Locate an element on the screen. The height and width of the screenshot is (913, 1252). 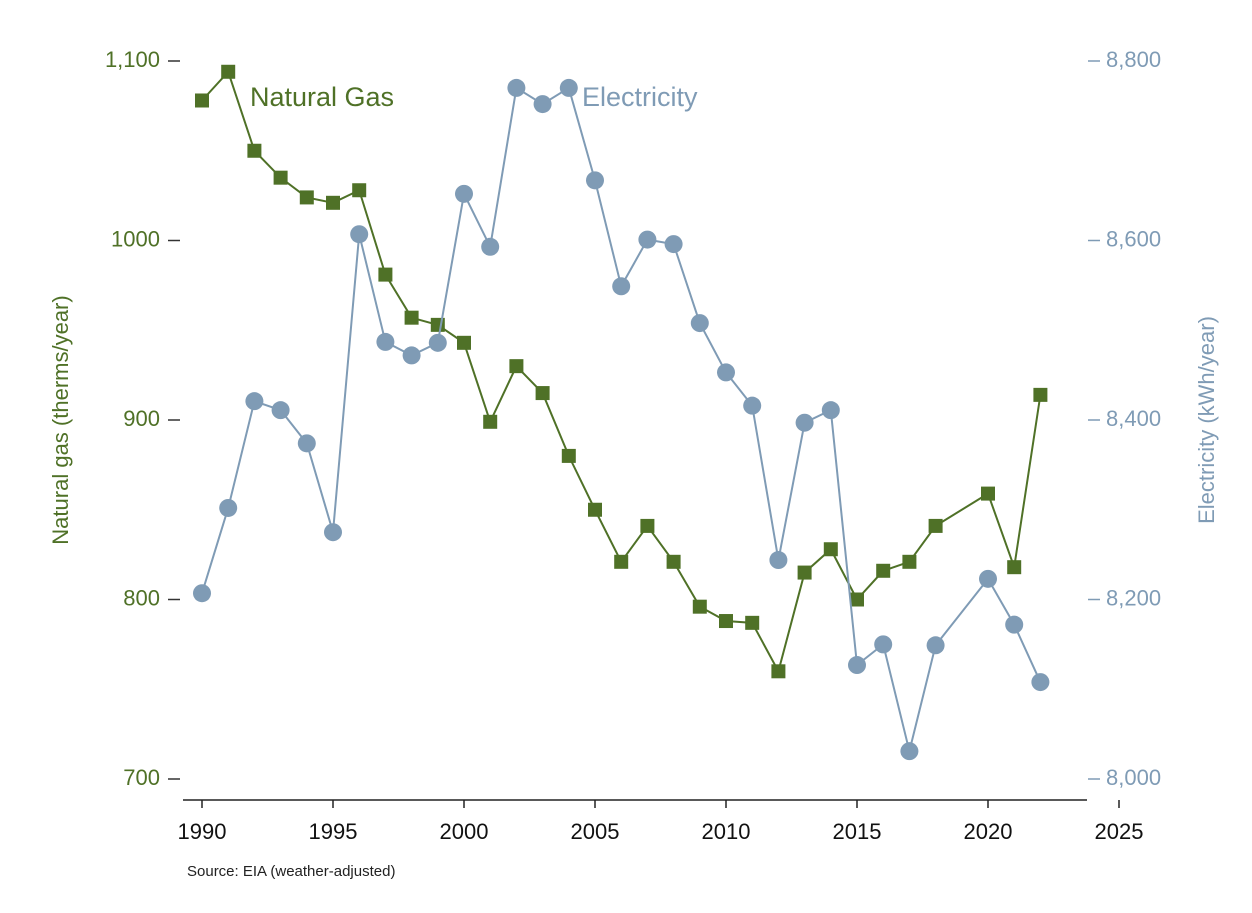
y-tick-label: 1000 is located at coordinates (135, 238).